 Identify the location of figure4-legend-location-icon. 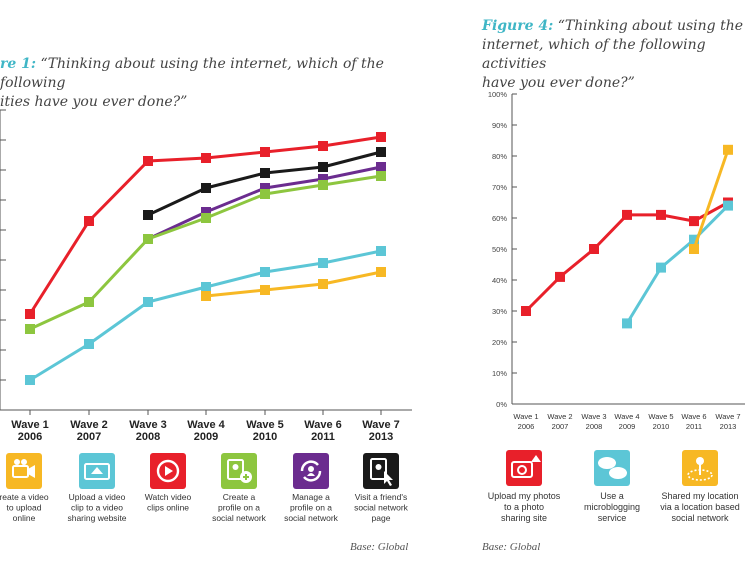
(700, 468).